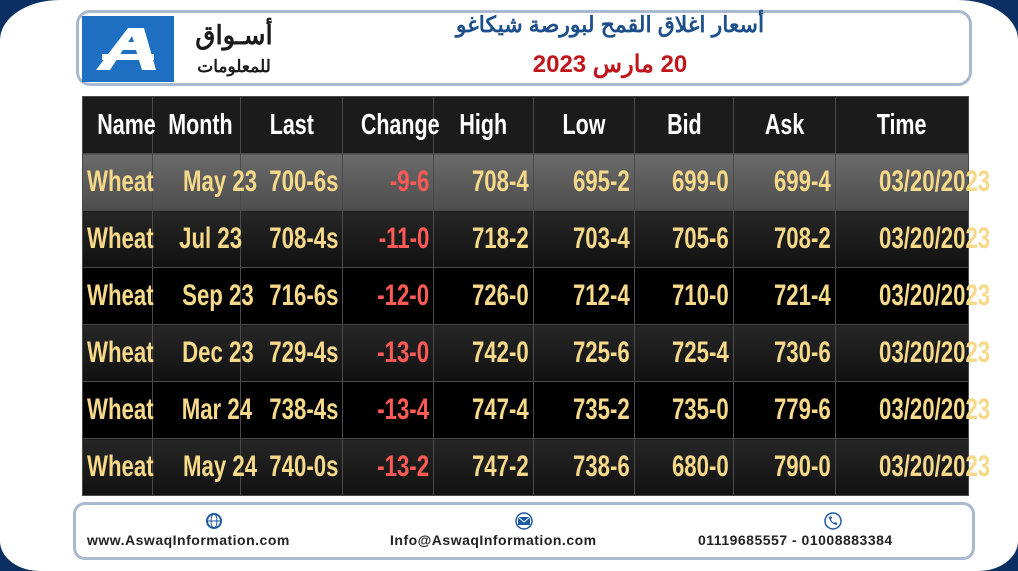  I want to click on column-header: Ask, so click(784, 125).